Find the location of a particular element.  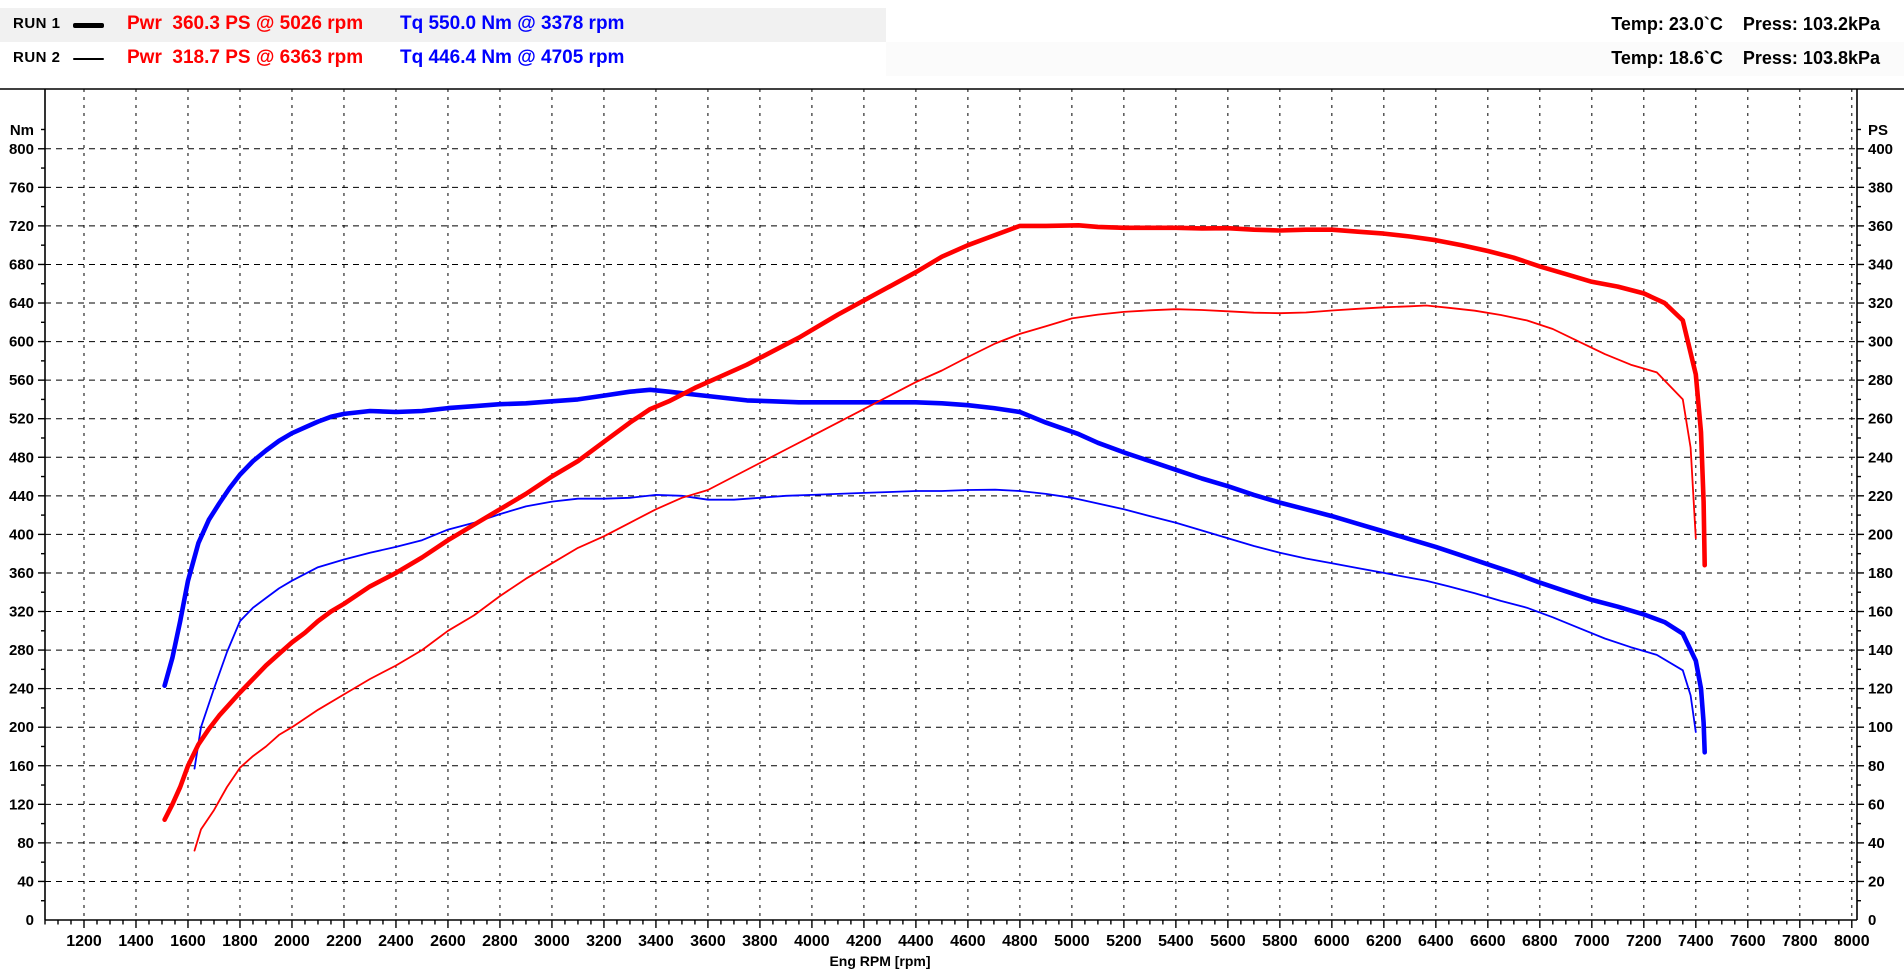

x-tick-label: 2600 is located at coordinates (448, 941).